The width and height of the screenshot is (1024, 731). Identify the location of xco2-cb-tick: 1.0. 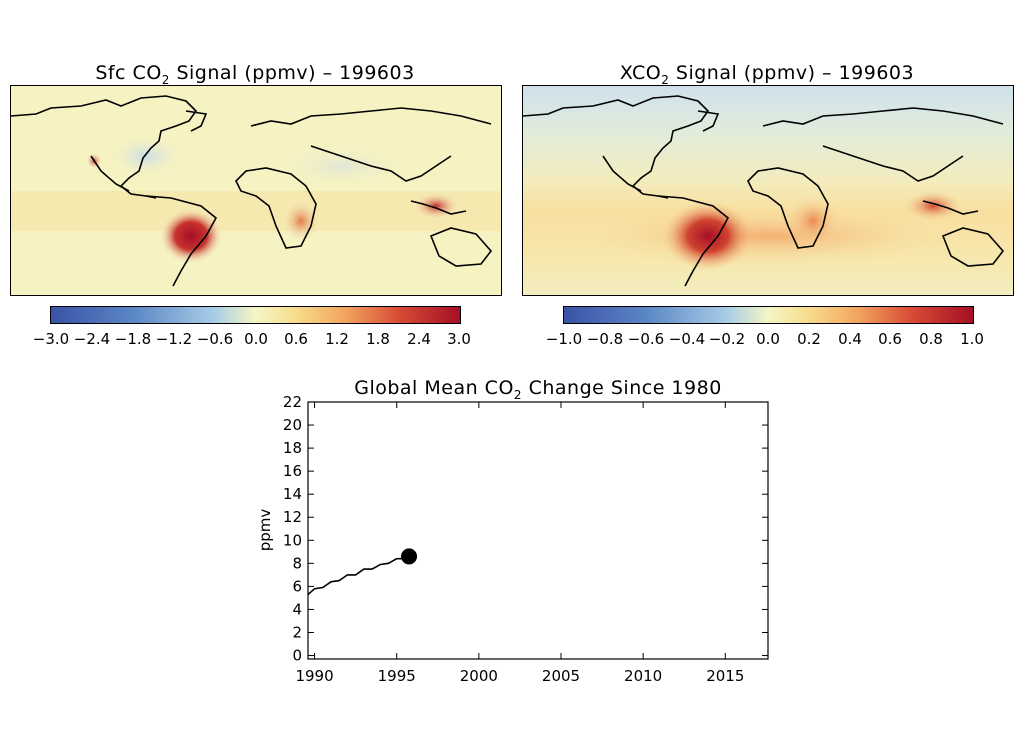
(972, 339).